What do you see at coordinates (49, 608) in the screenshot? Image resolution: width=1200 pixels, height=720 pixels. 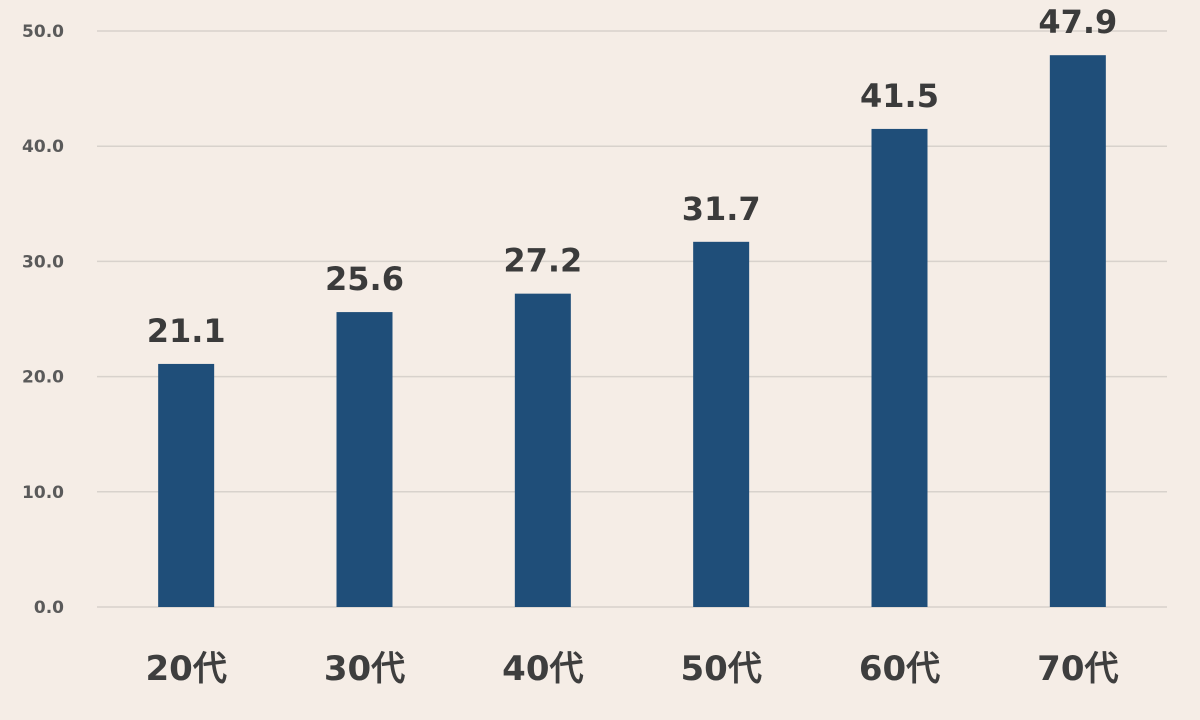 I see `y-tick-label: 0.0` at bounding box center [49, 608].